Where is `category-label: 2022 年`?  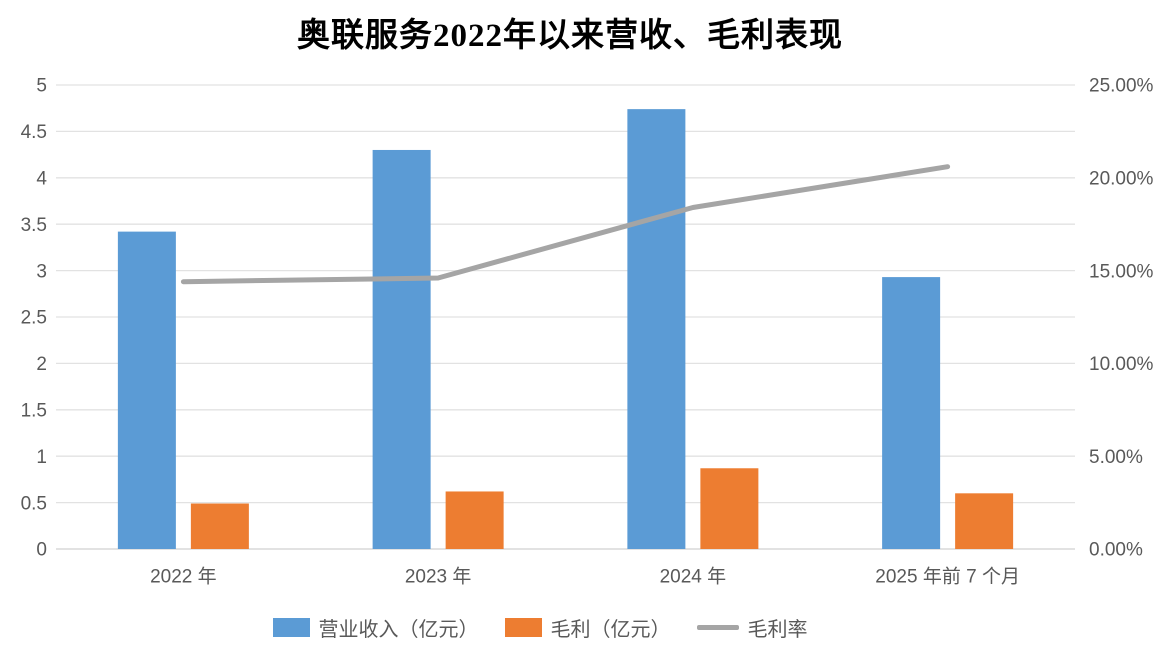
category-label: 2022 年 is located at coordinates (183, 577).